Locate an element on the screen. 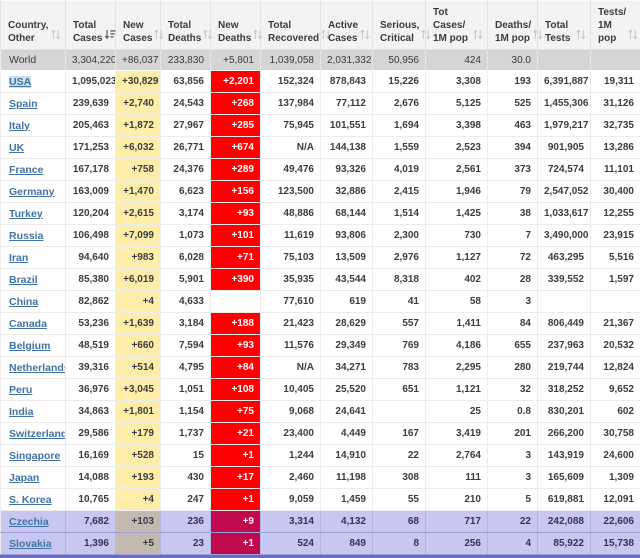 The image size is (640, 558). world-label: World is located at coordinates (22, 60).